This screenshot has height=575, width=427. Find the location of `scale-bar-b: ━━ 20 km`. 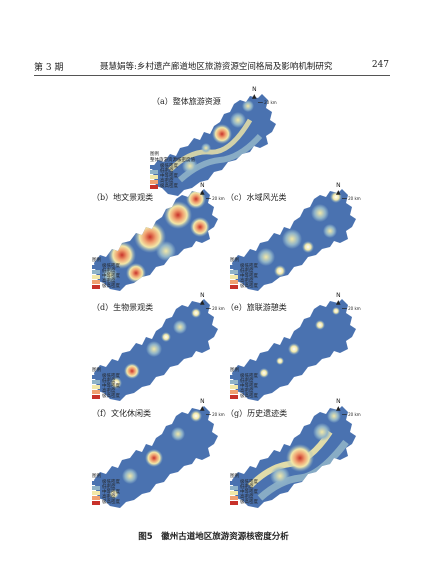

scale-bar-b: ━━ 20 km is located at coordinates (215, 198).